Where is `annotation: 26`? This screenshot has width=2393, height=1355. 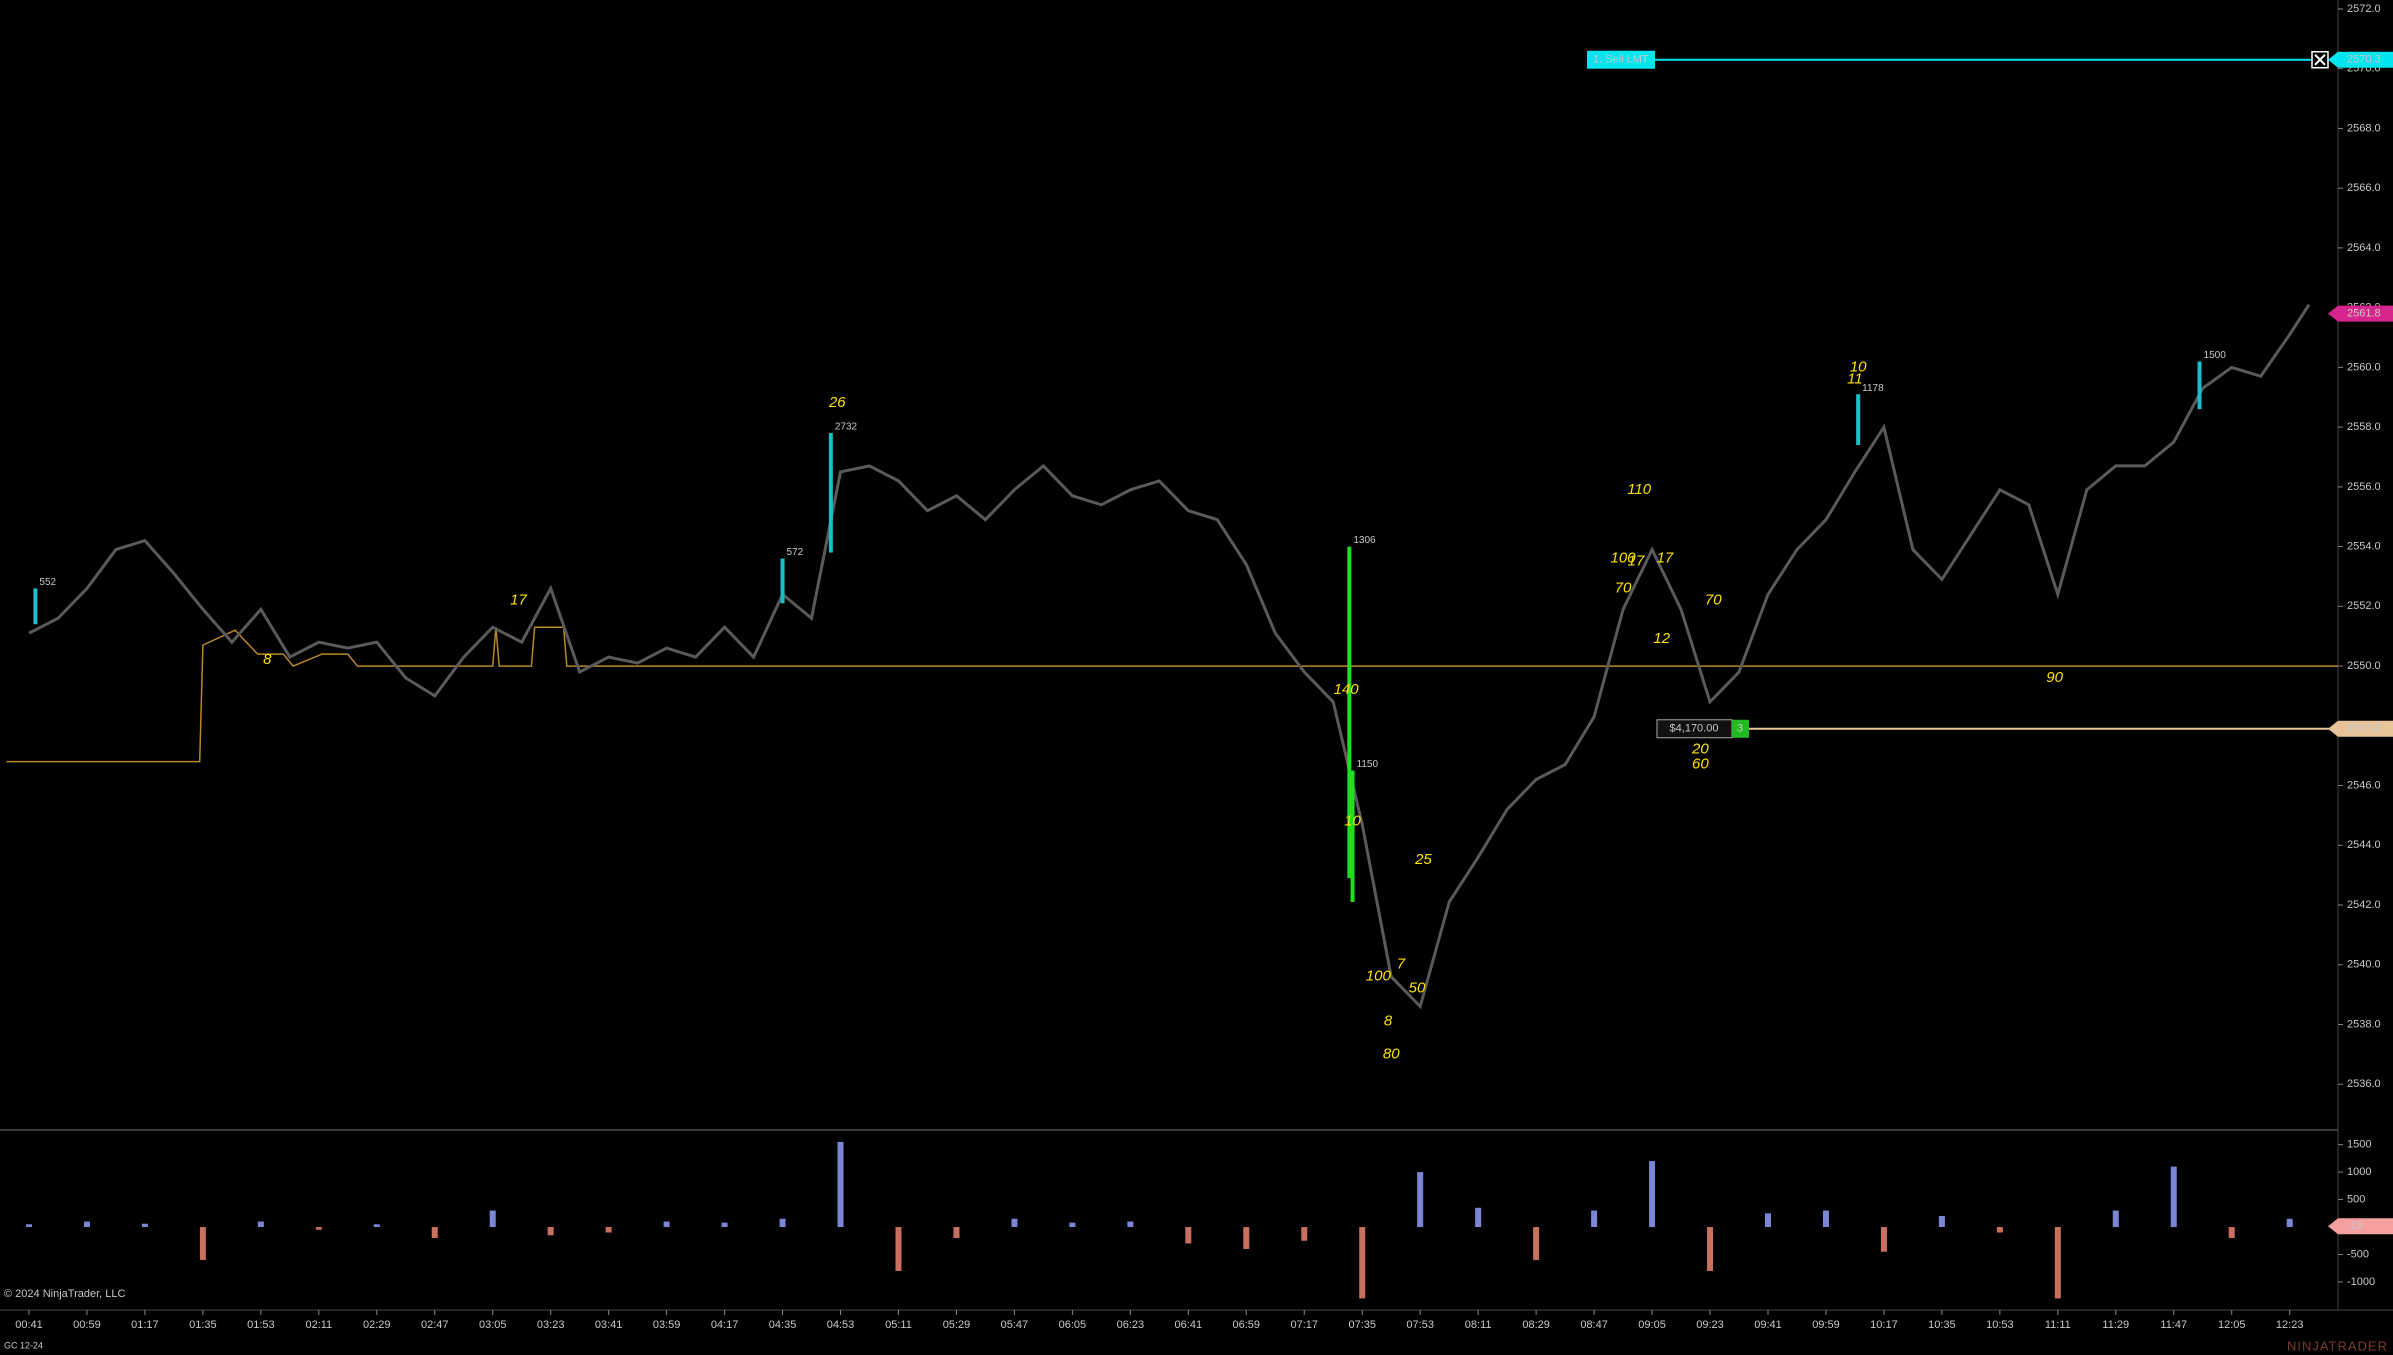 annotation: 26 is located at coordinates (837, 402).